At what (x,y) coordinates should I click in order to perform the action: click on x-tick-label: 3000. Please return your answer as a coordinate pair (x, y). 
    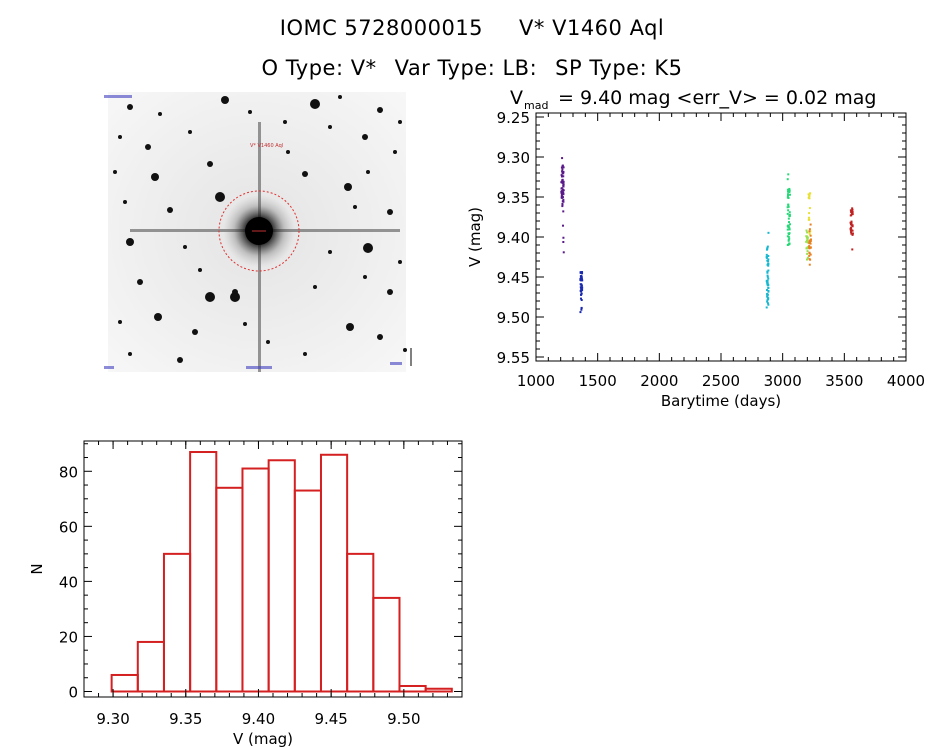
    Looking at the image, I should click on (783, 381).